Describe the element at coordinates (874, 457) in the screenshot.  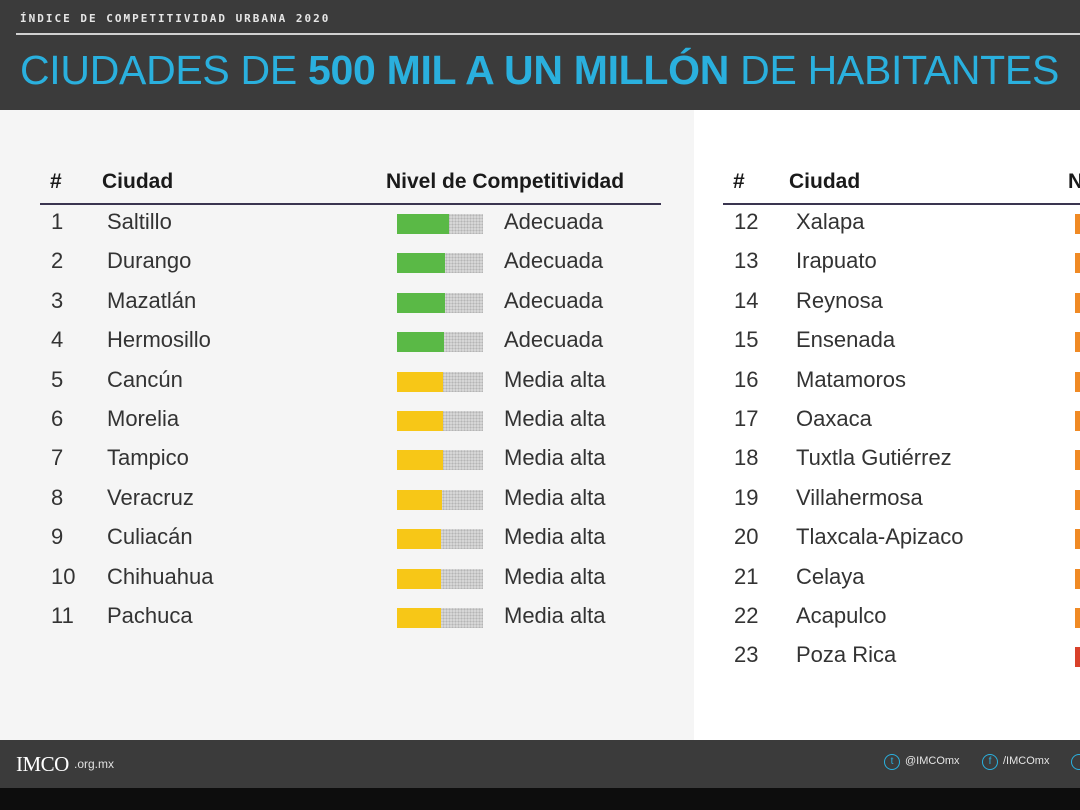
I see `city-cell: Tuxtla Gutiérrez` at that location.